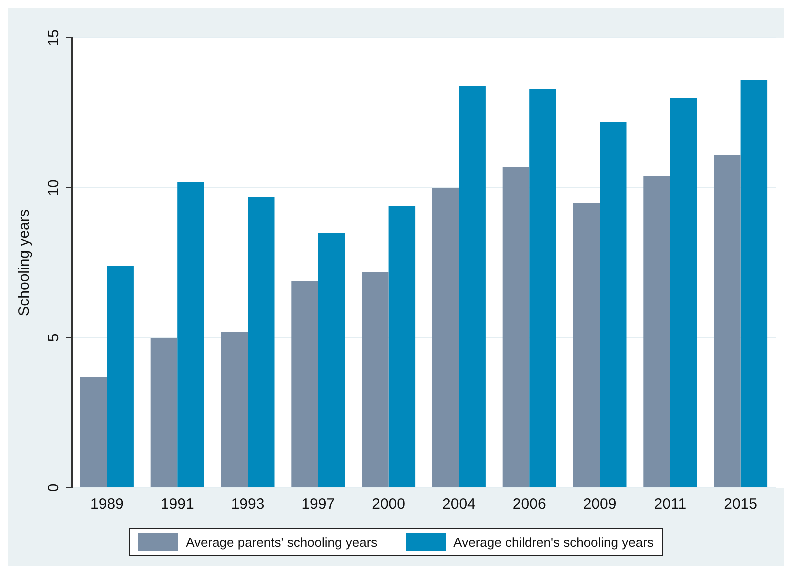 The height and width of the screenshot is (587, 792). What do you see at coordinates (554, 542) in the screenshot?
I see `legend-label: Average children's schooling years` at bounding box center [554, 542].